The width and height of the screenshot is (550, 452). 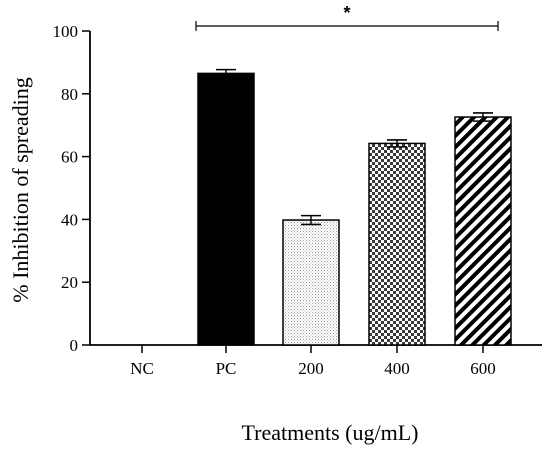 I want to click on x-tick-label-nc: NC, so click(x=142, y=368).